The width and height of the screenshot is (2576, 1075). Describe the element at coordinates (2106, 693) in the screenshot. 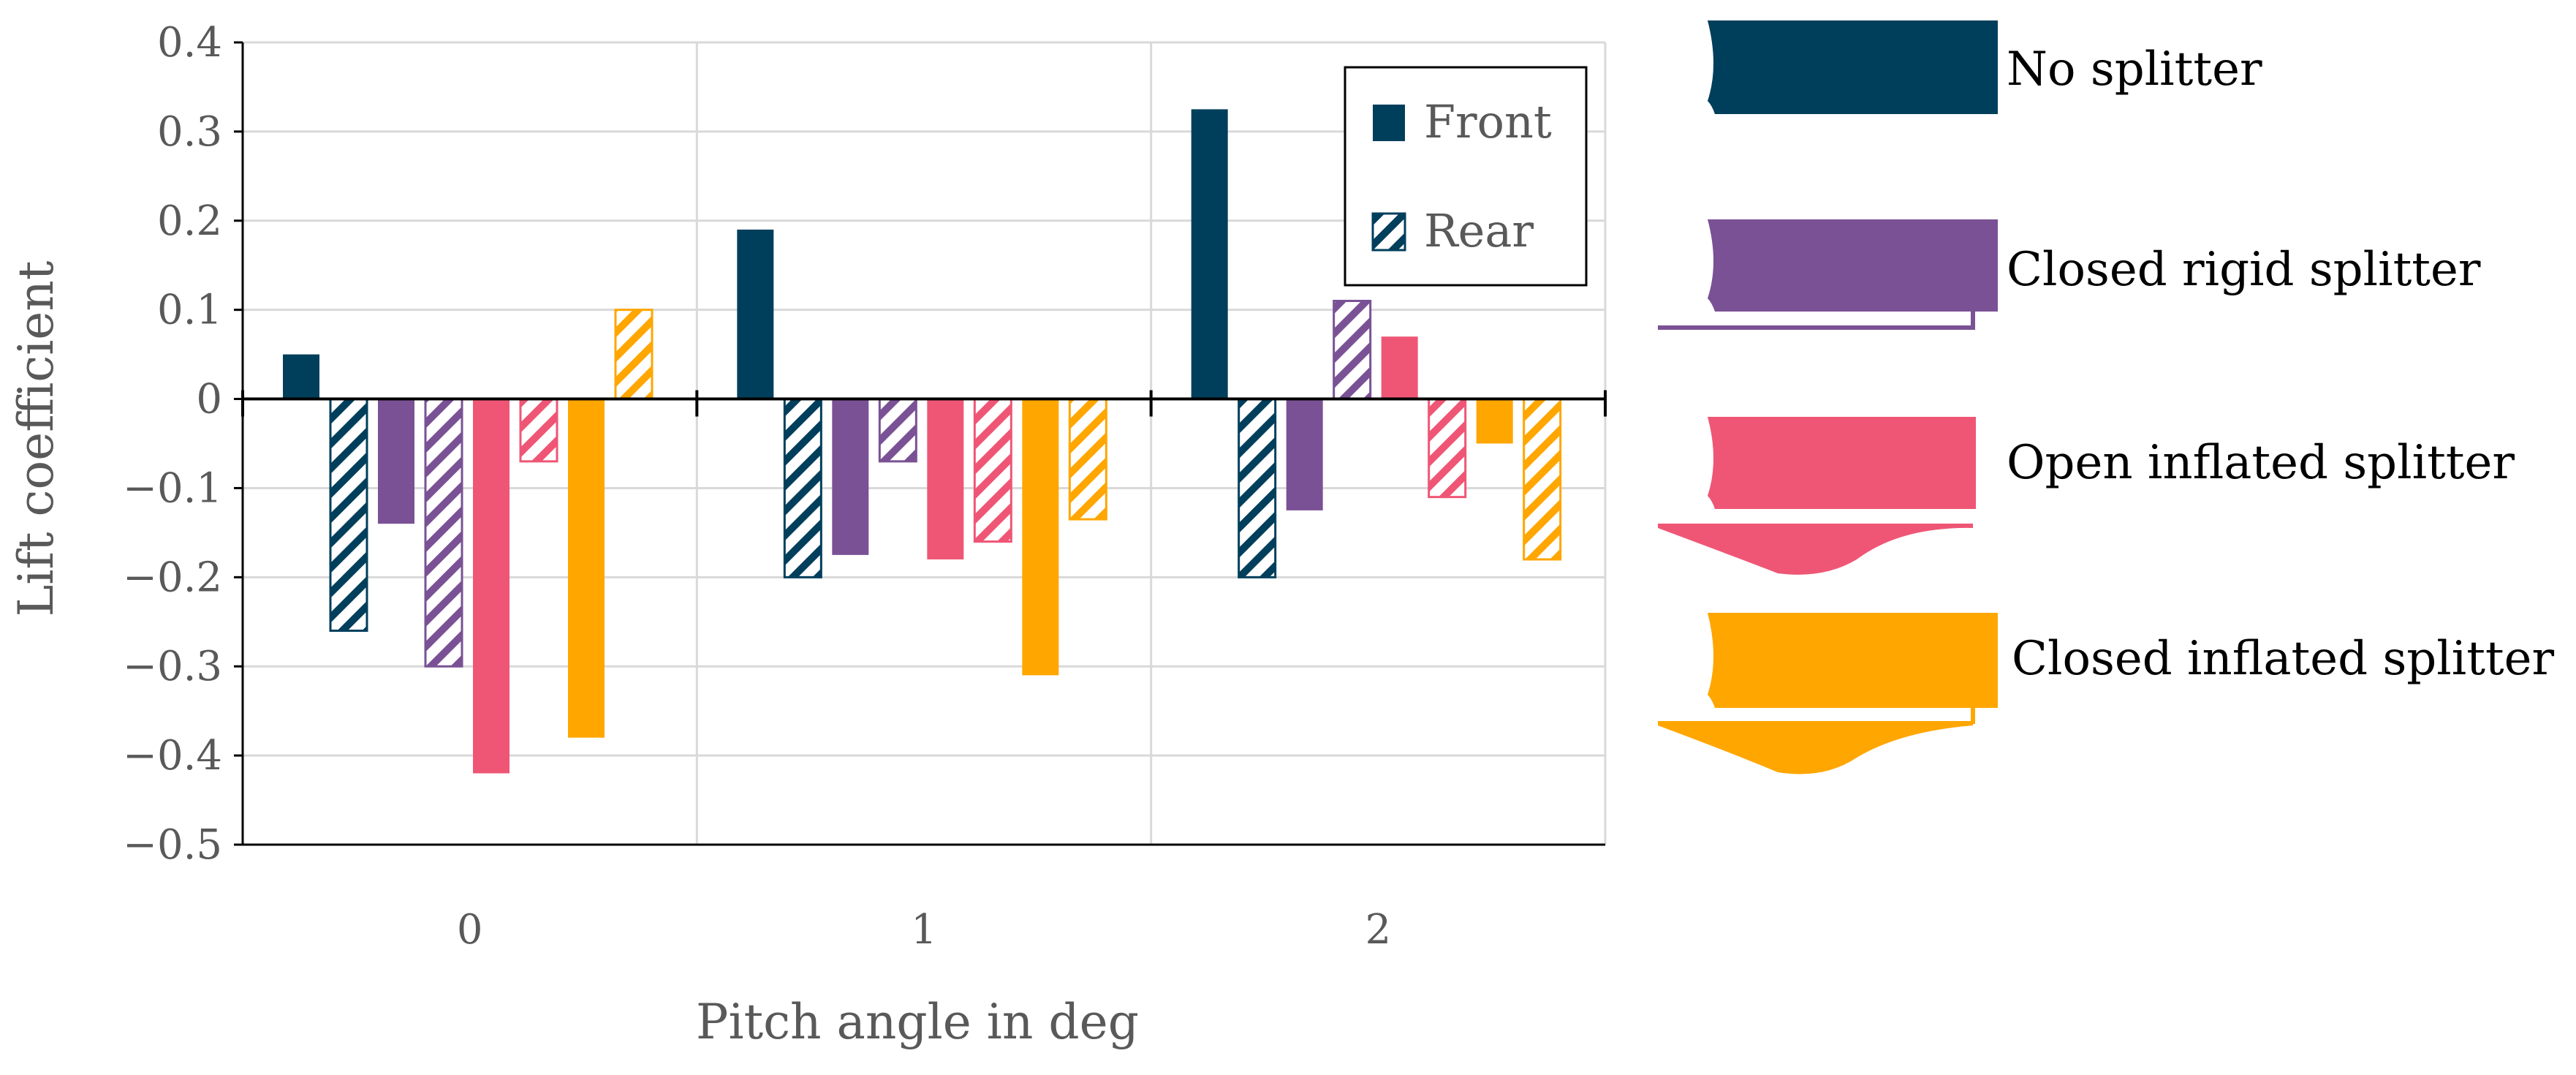

I see `config-closed-inflated-splitter: Closed inflated splitter` at that location.